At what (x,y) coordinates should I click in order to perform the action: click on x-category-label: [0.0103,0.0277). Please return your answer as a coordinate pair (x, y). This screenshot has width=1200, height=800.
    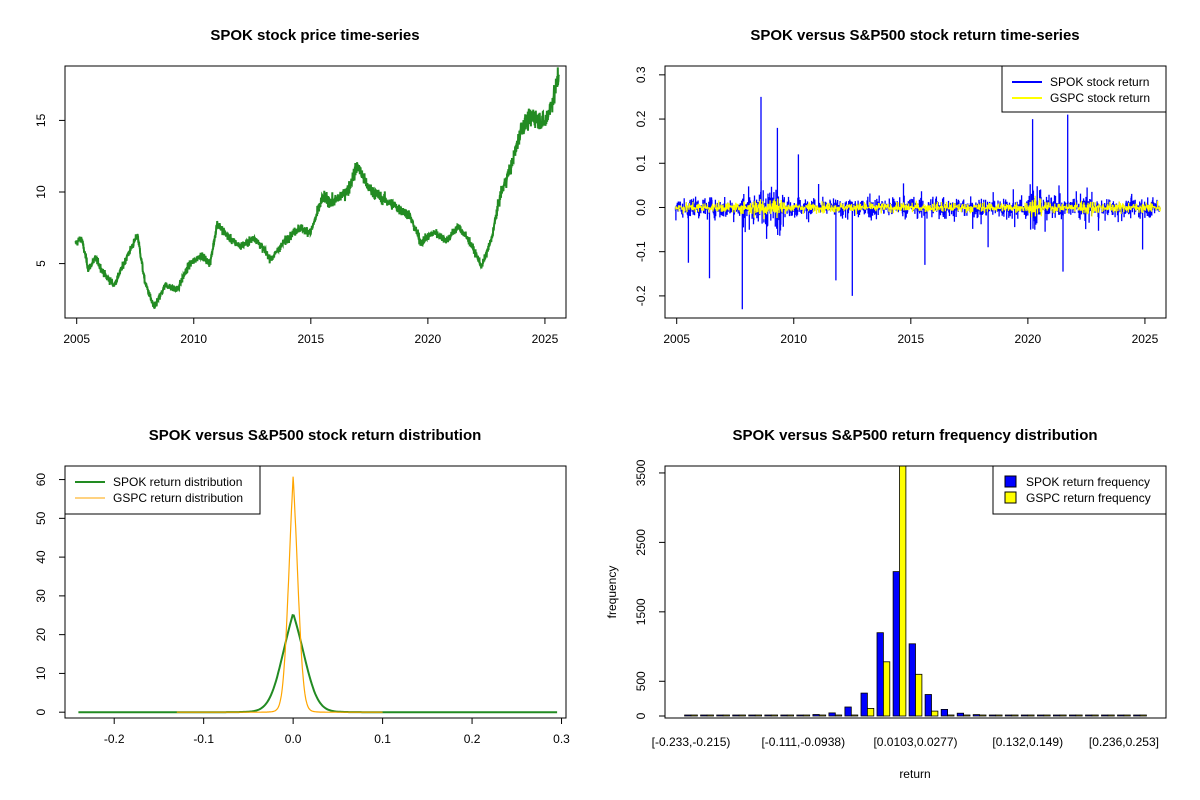
    Looking at the image, I should click on (915, 742).